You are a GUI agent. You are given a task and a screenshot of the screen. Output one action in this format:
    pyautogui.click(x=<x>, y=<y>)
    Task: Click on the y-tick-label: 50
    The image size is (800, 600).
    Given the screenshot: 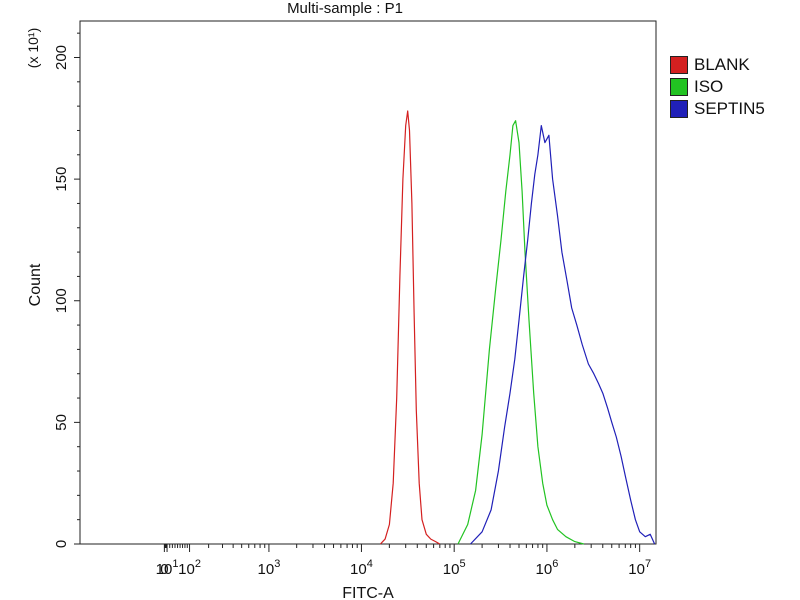 What is the action you would take?
    pyautogui.click(x=61, y=422)
    